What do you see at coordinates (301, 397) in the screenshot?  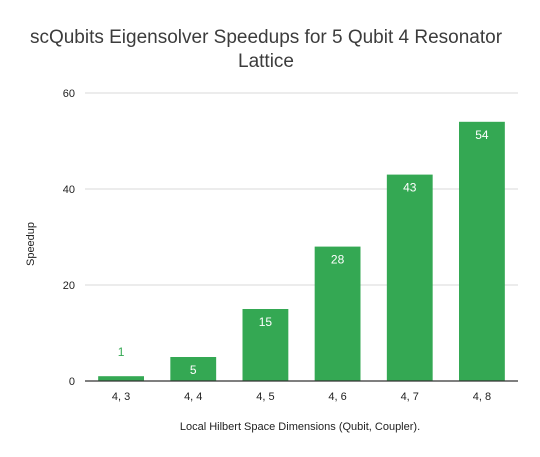 I see `x-axis-ticks: 4, 3 4, 4 4, 5 4, 6 4, 7 4, 8` at bounding box center [301, 397].